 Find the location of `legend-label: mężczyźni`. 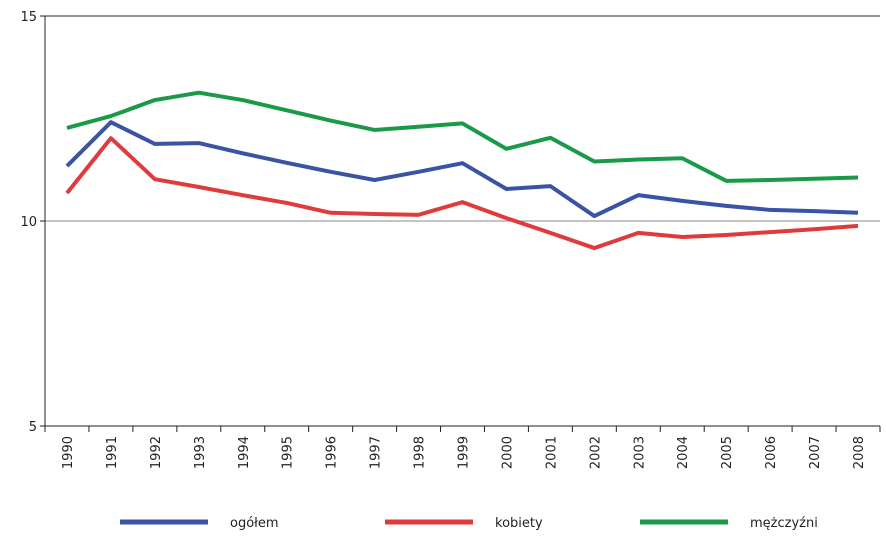

legend-label: mężczyźni is located at coordinates (784, 523).